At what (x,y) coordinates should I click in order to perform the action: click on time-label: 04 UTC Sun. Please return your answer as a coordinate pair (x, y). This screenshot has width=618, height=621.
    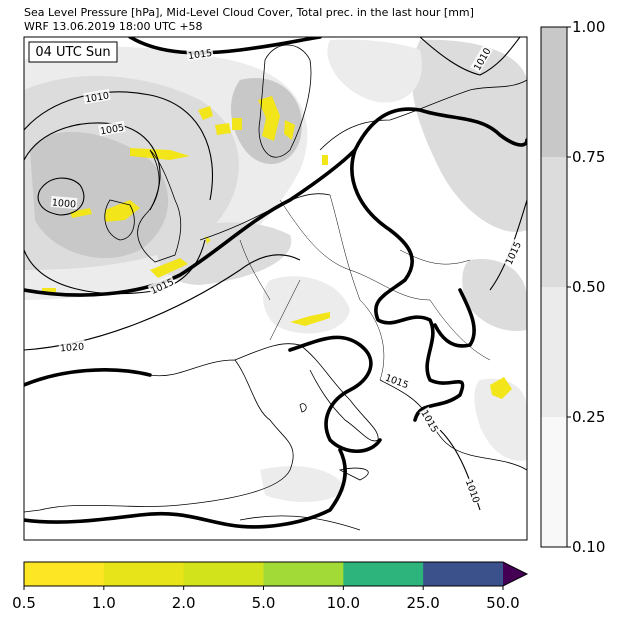
    Looking at the image, I should click on (72, 52).